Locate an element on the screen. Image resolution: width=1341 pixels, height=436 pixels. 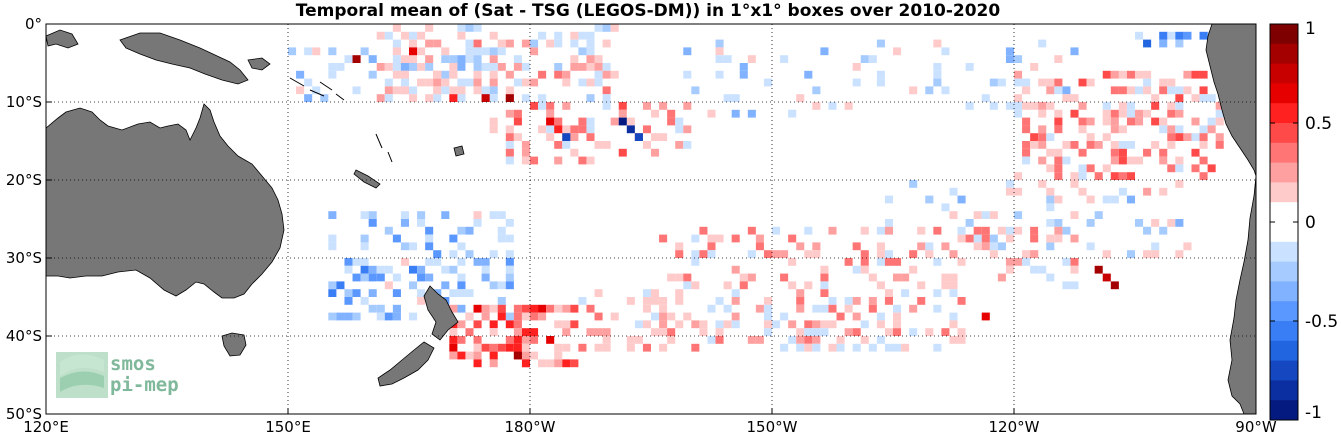
lat-tick-label: 30°S is located at coordinates (24, 258).